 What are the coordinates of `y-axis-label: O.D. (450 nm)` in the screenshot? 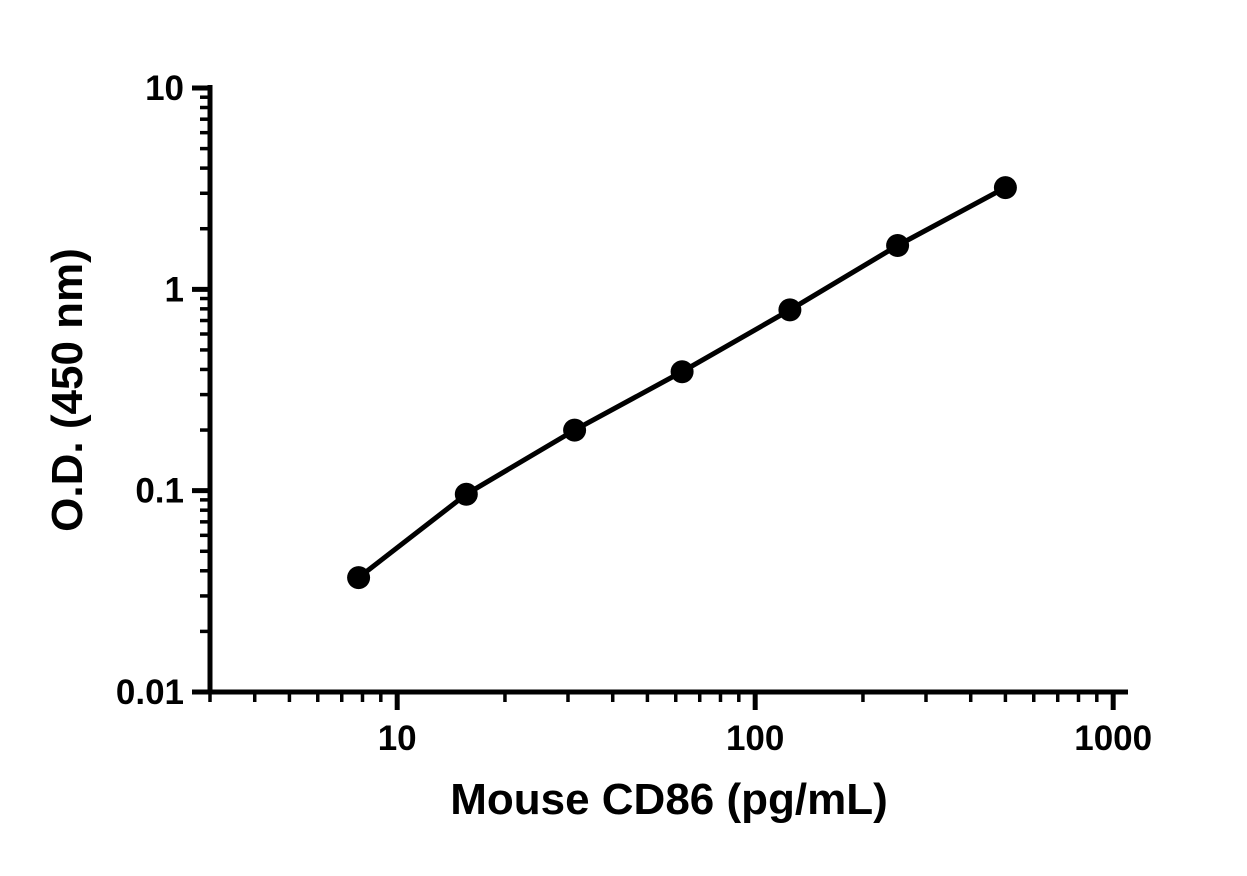 It's located at (67, 390).